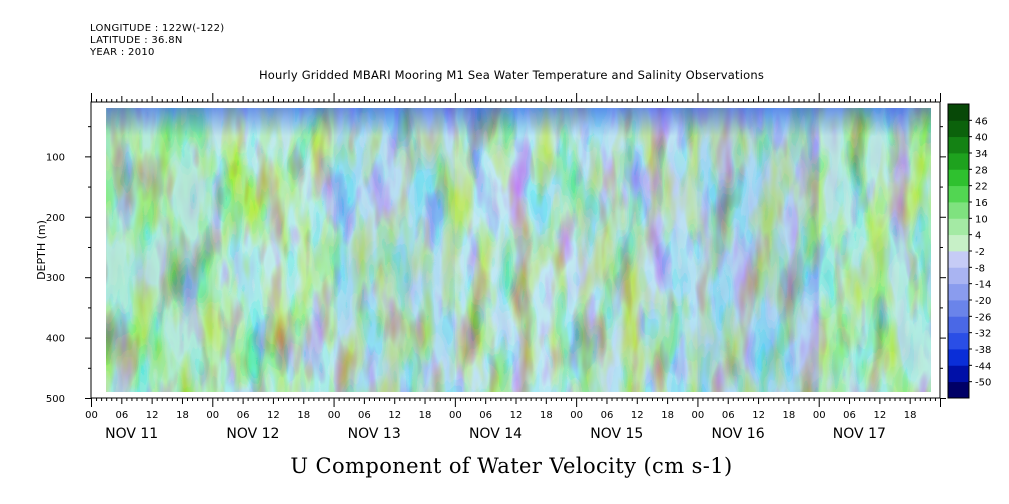  Describe the element at coordinates (981, 203) in the screenshot. I see `colorbar-label: 16` at that location.